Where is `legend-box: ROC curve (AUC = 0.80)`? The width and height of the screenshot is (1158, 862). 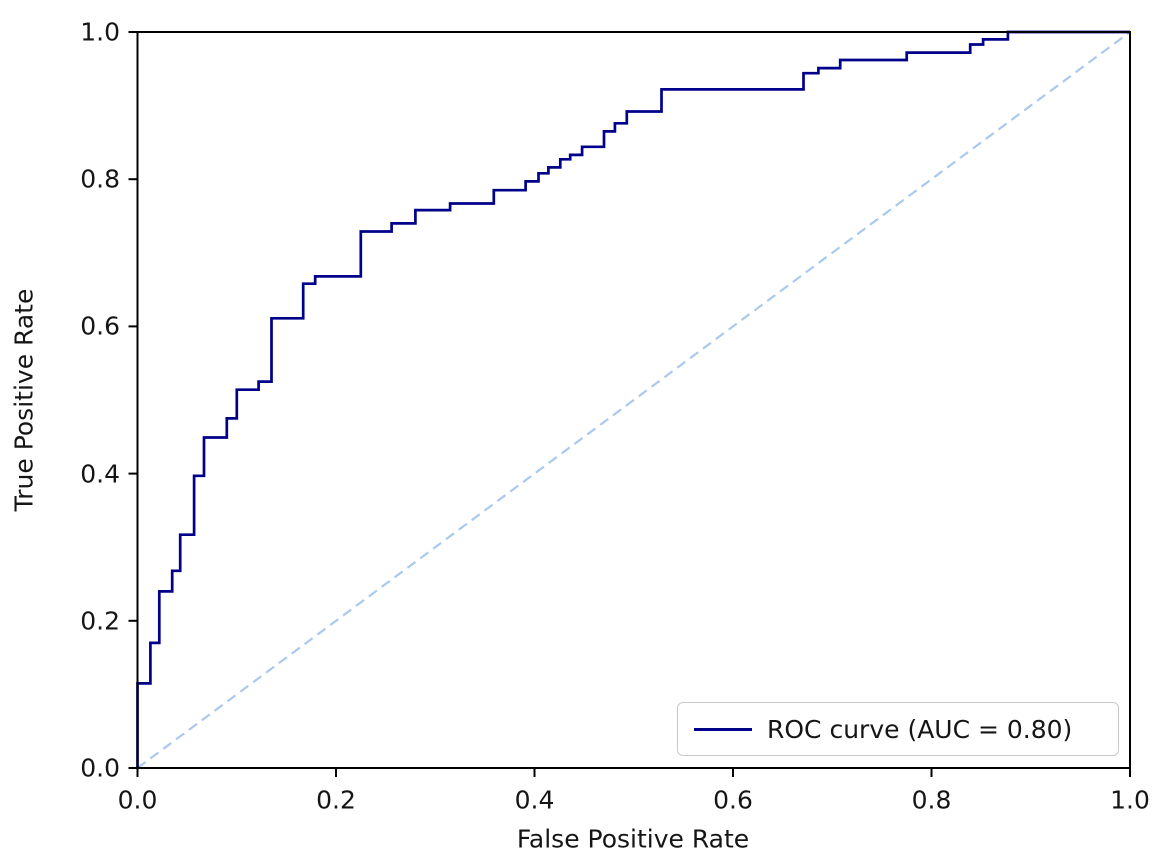
legend-box: ROC curve (AUC = 0.80) is located at coordinates (898, 729).